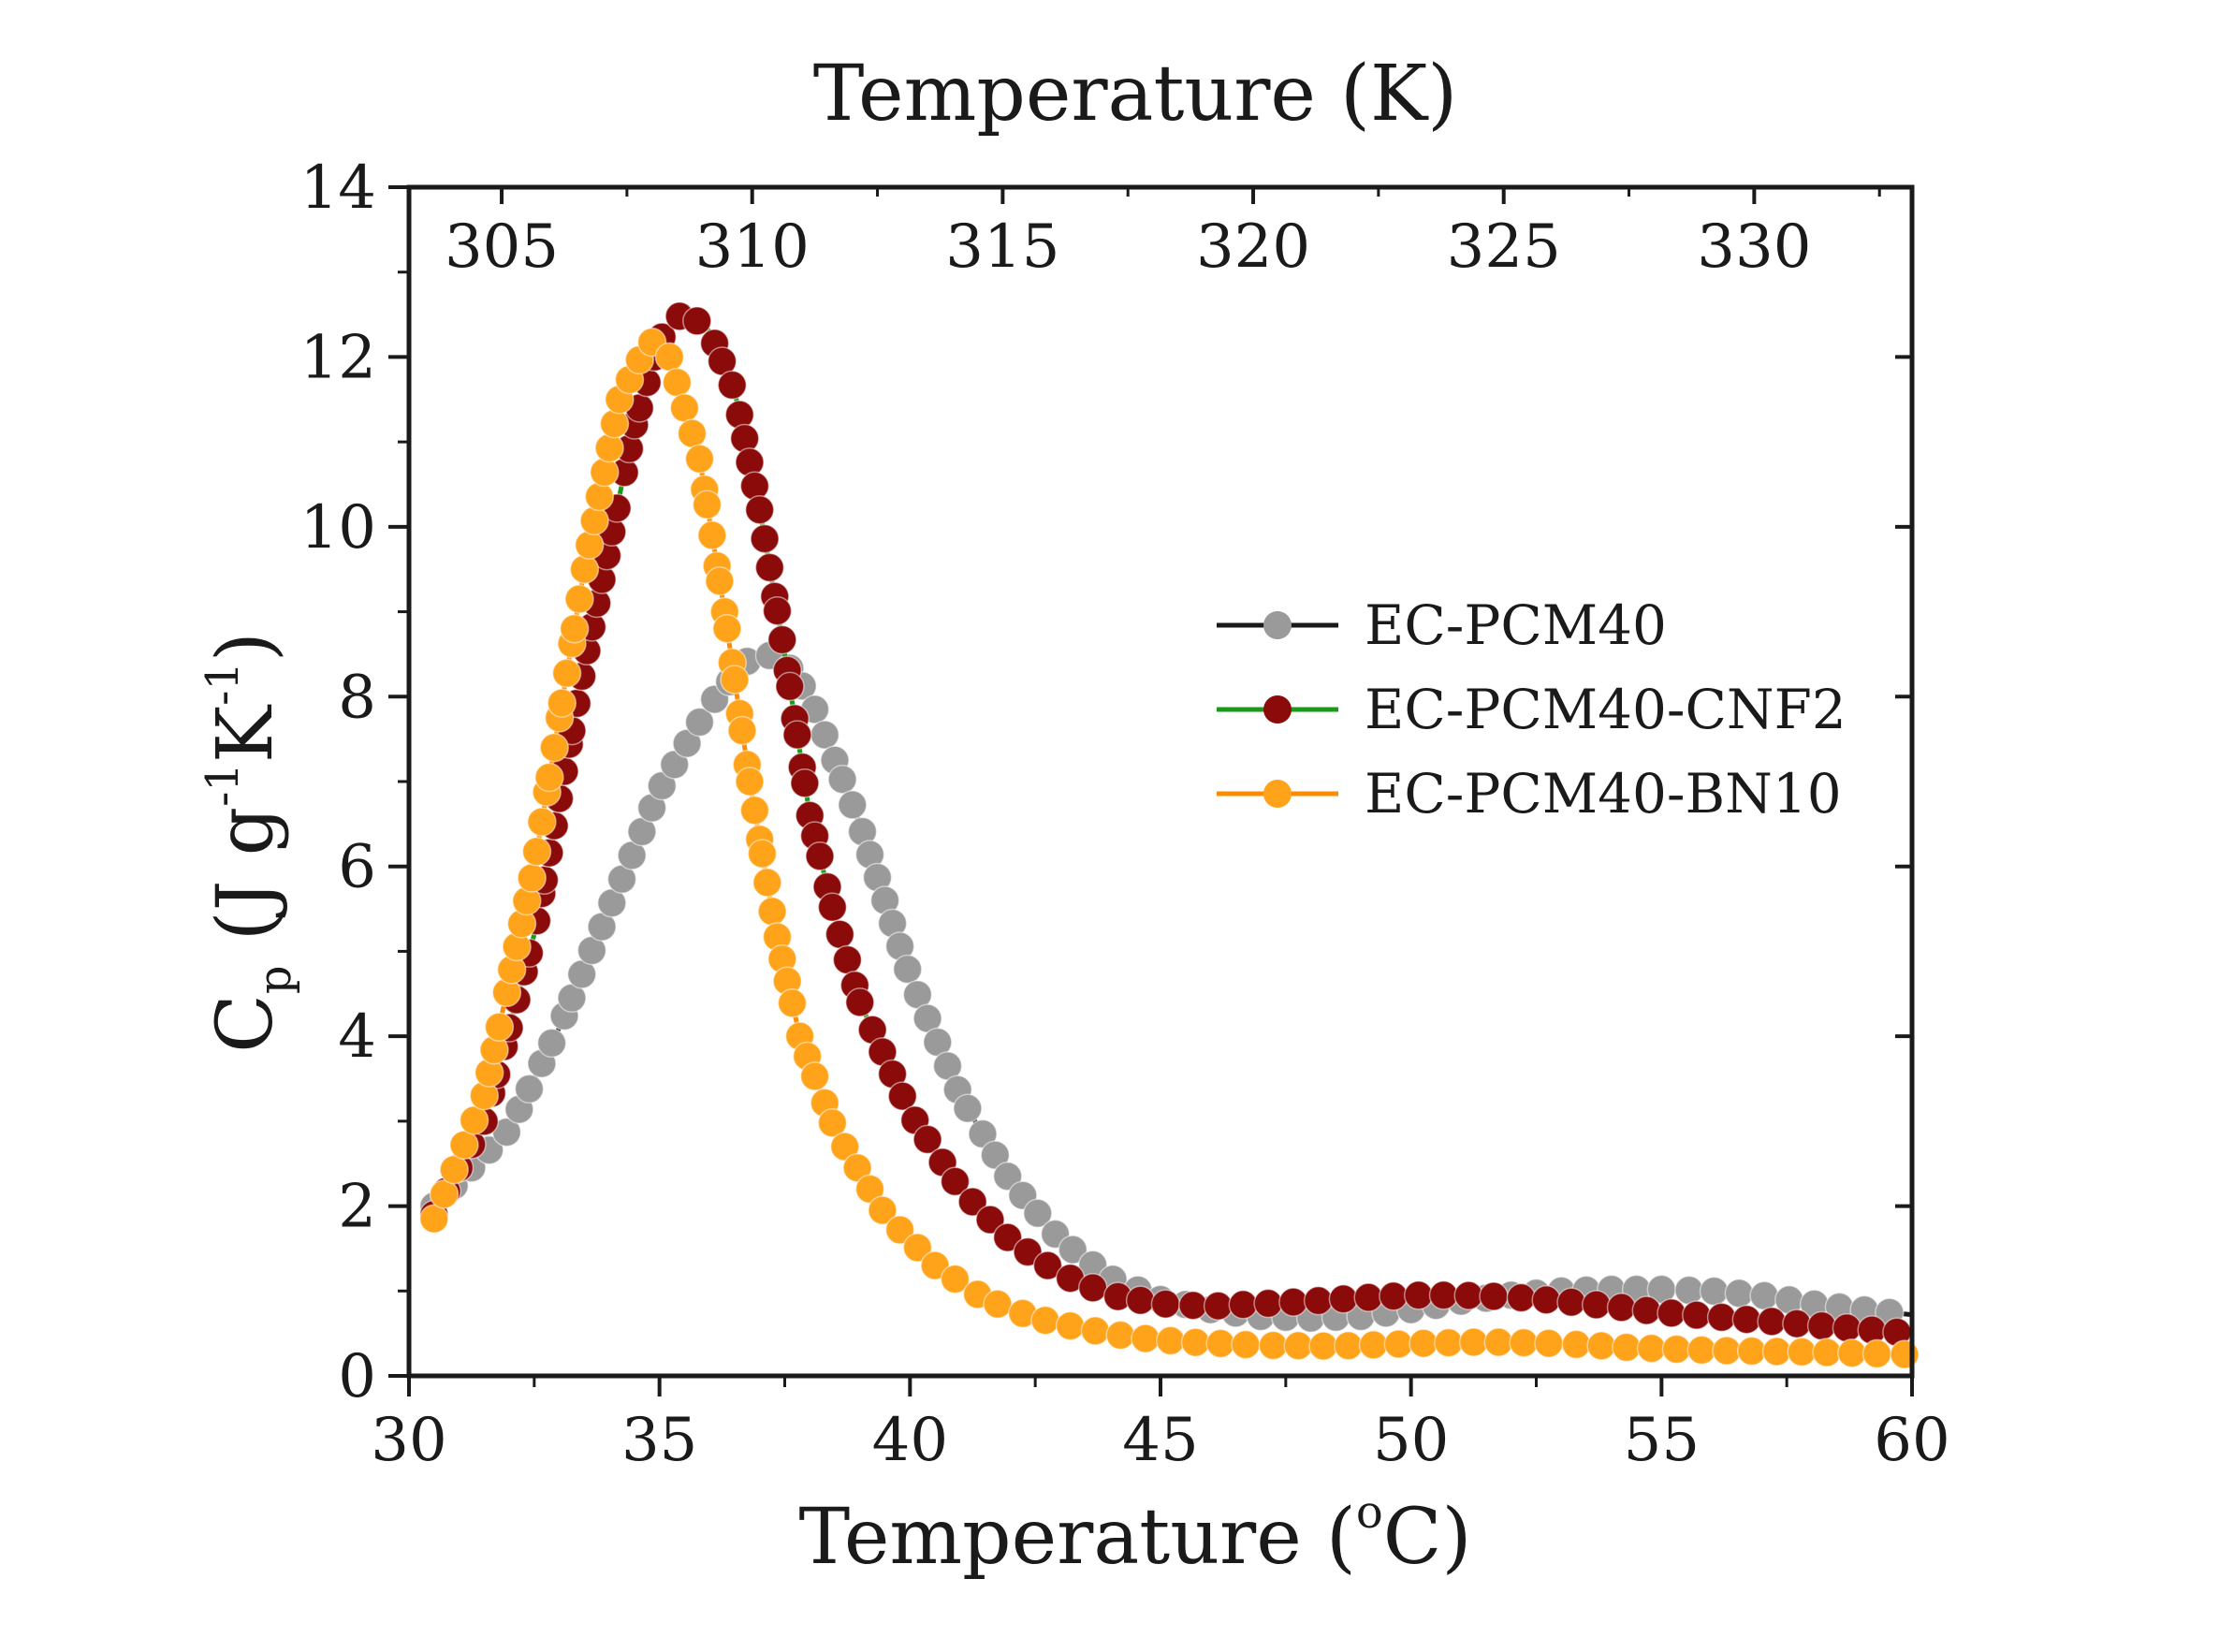  What do you see at coordinates (338, 189) in the screenshot?
I see `y-tick-label: 14` at bounding box center [338, 189].